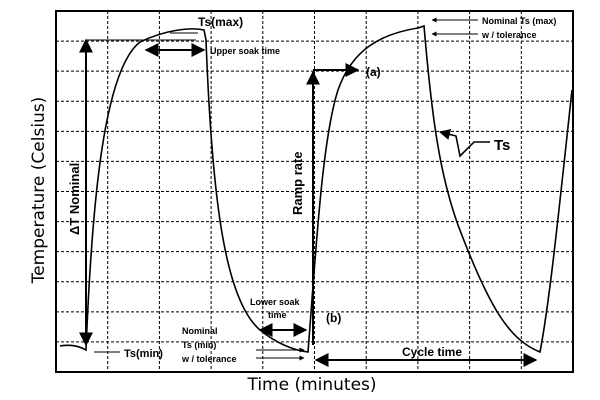 This screenshot has height=400, width=600. What do you see at coordinates (464, 143) in the screenshot?
I see `ts-pointer` at bounding box center [464, 143].